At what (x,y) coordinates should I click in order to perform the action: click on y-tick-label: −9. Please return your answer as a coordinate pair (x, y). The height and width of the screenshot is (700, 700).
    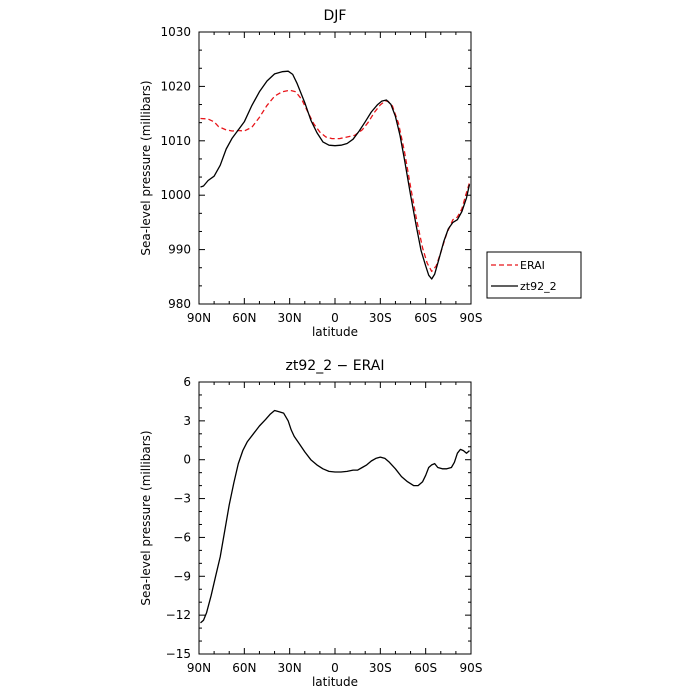
    Looking at the image, I should click on (182, 576).